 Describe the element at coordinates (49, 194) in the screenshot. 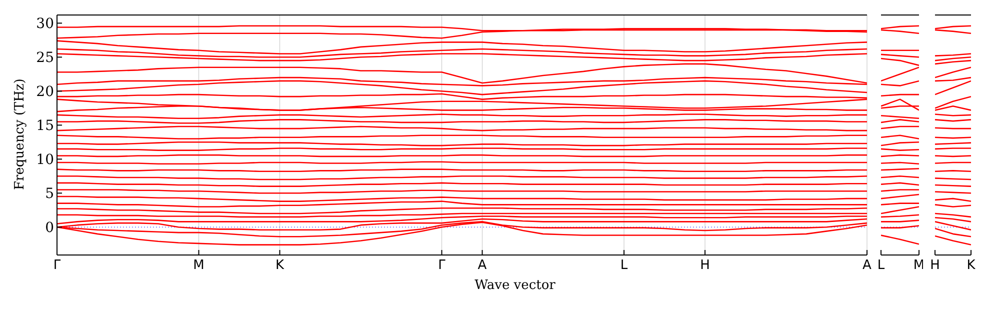

I see `y-tick-label: 5` at that location.